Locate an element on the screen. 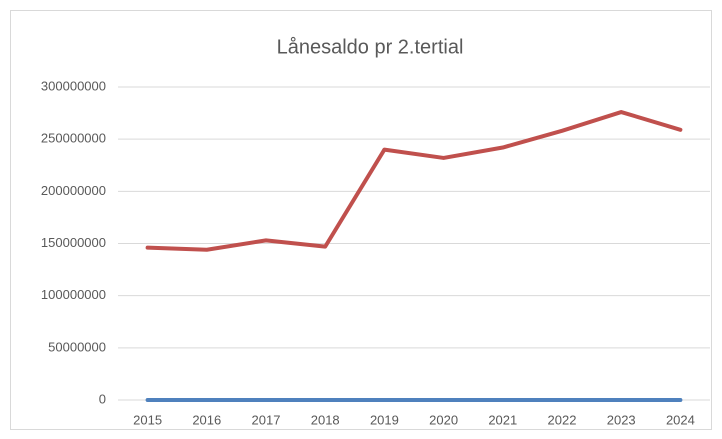 The width and height of the screenshot is (722, 439). x-tick-label: 2020 is located at coordinates (443, 419).